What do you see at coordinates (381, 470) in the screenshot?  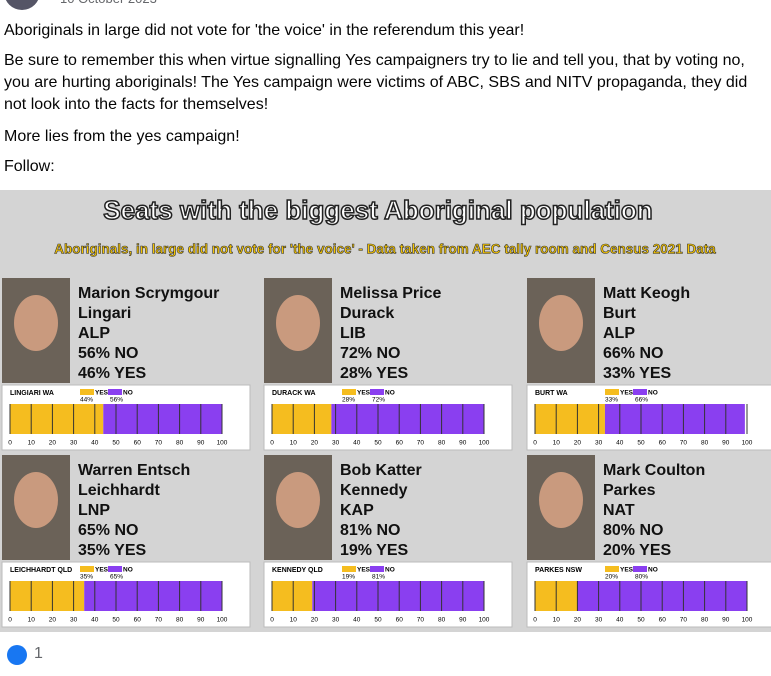 I see `candidate-name: Bob Katter` at bounding box center [381, 470].